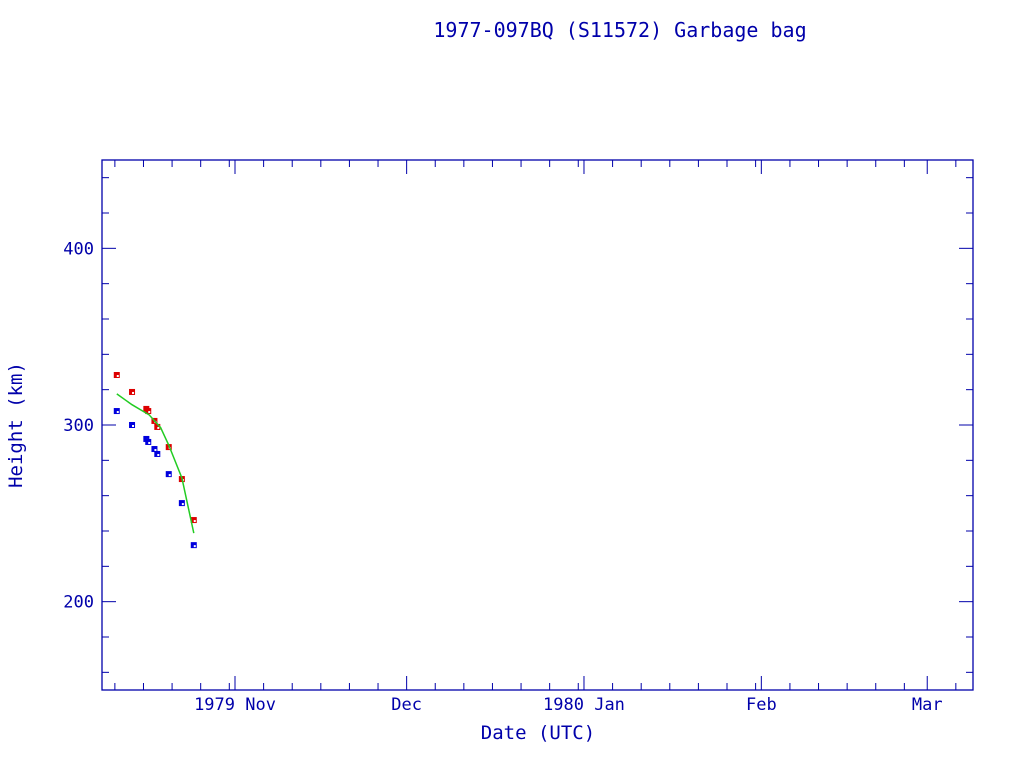  What do you see at coordinates (406, 705) in the screenshot?
I see `x-tick-label: Dec` at bounding box center [406, 705].